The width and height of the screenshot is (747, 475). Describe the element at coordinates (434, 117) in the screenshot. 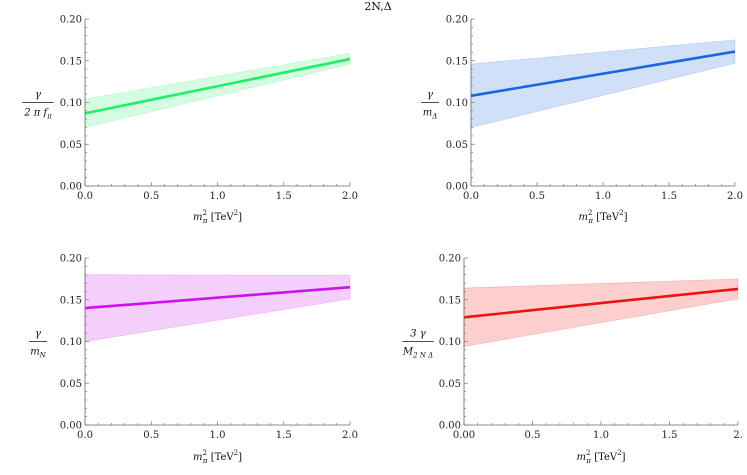

I see `y-label-den-subscript: Δ` at that location.